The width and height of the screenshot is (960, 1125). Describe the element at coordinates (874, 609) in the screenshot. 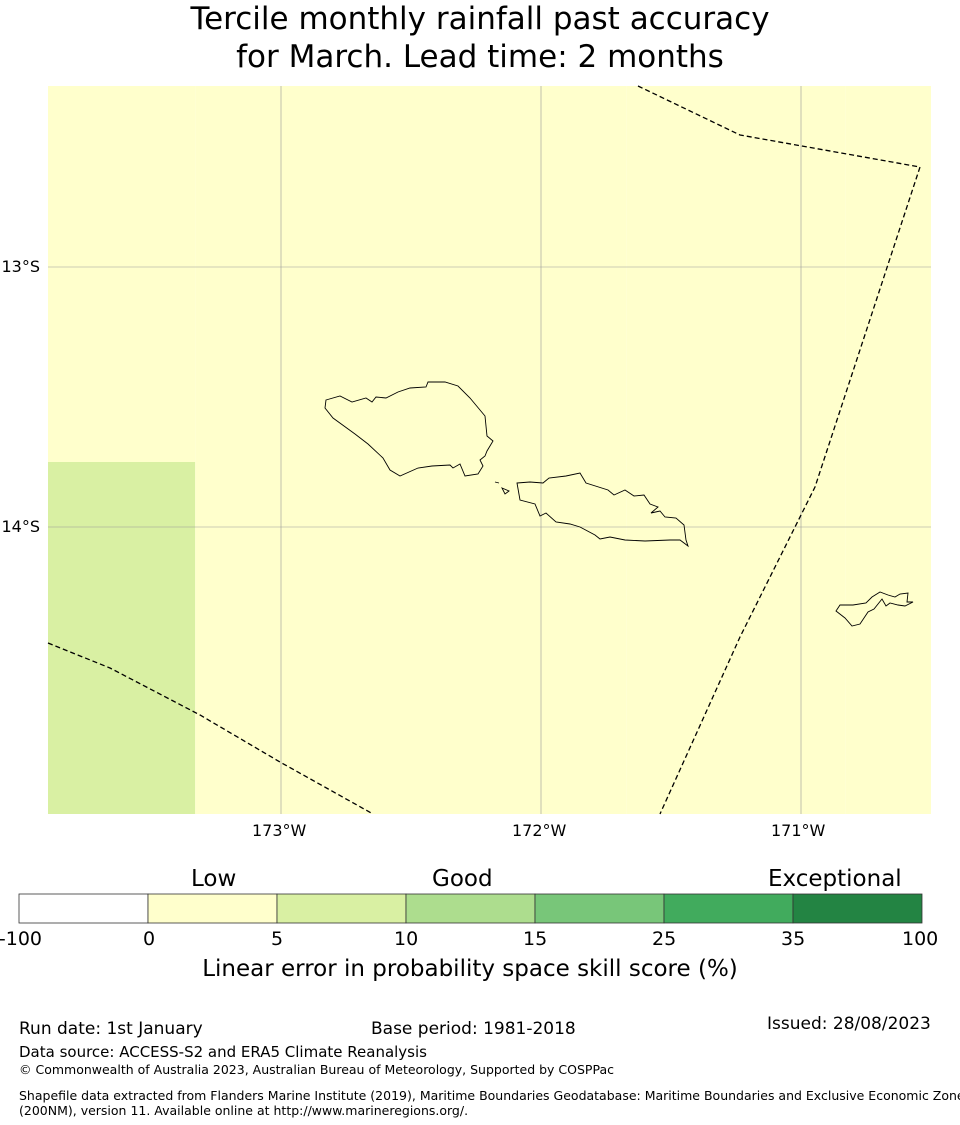

I see `tutuila-island` at that location.